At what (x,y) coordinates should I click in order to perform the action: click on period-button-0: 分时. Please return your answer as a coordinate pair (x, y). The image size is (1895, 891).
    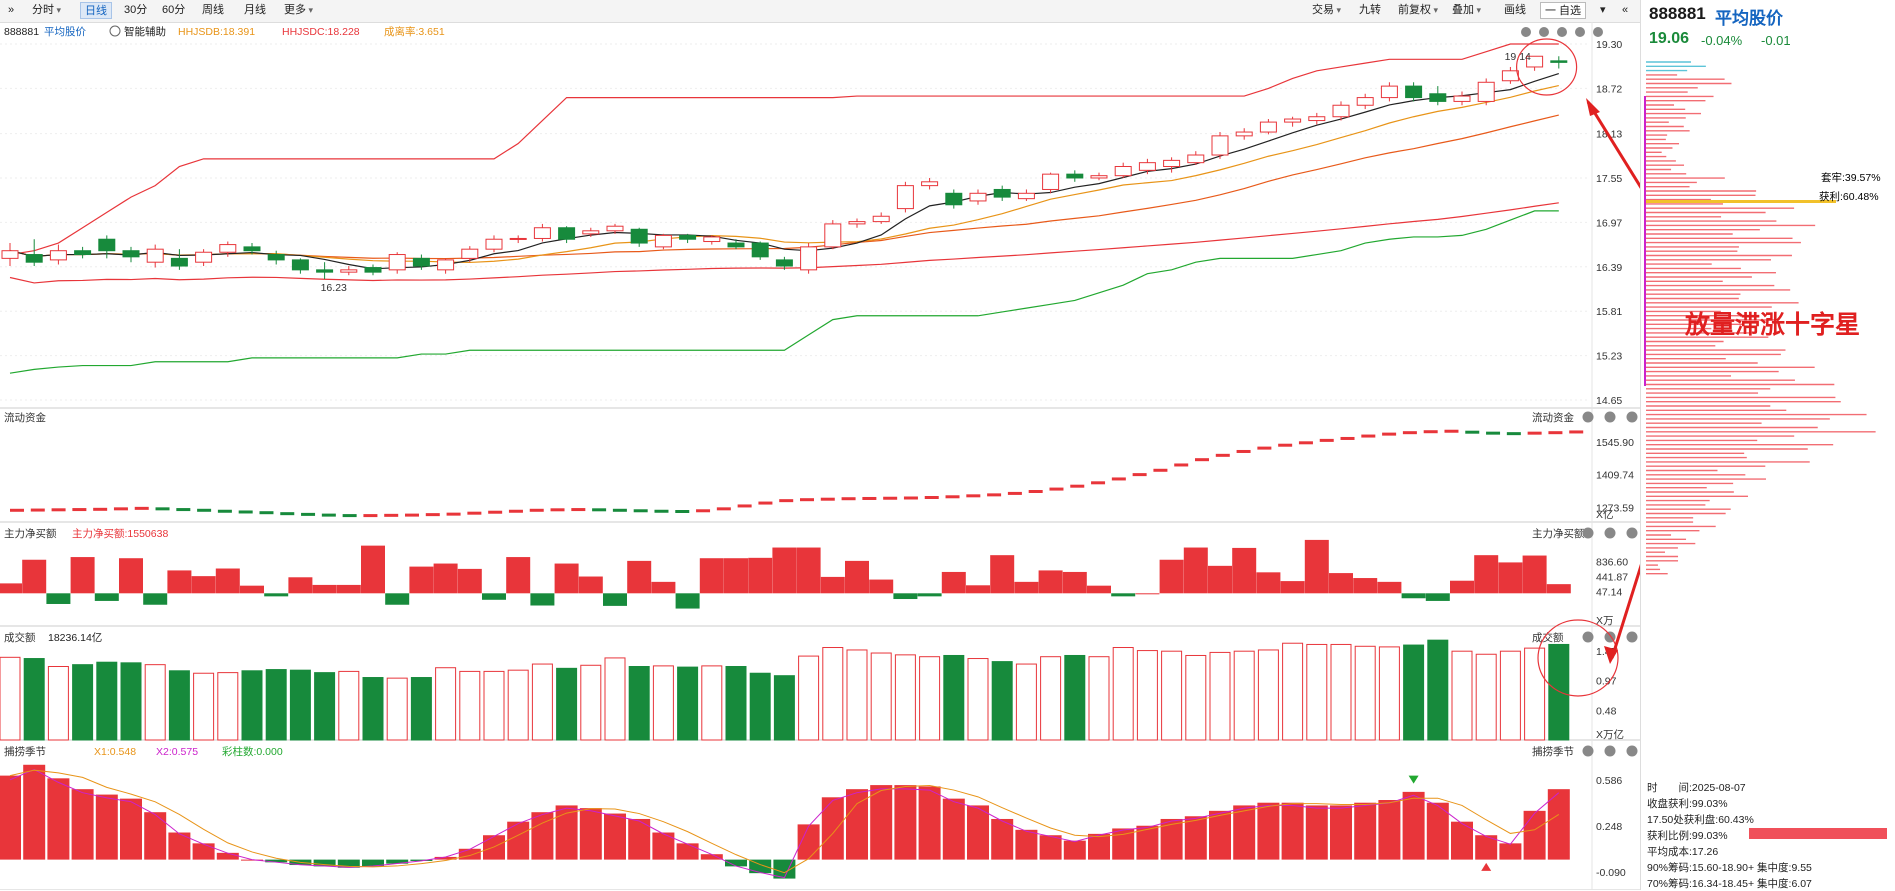
    Looking at the image, I should click on (46, 10).